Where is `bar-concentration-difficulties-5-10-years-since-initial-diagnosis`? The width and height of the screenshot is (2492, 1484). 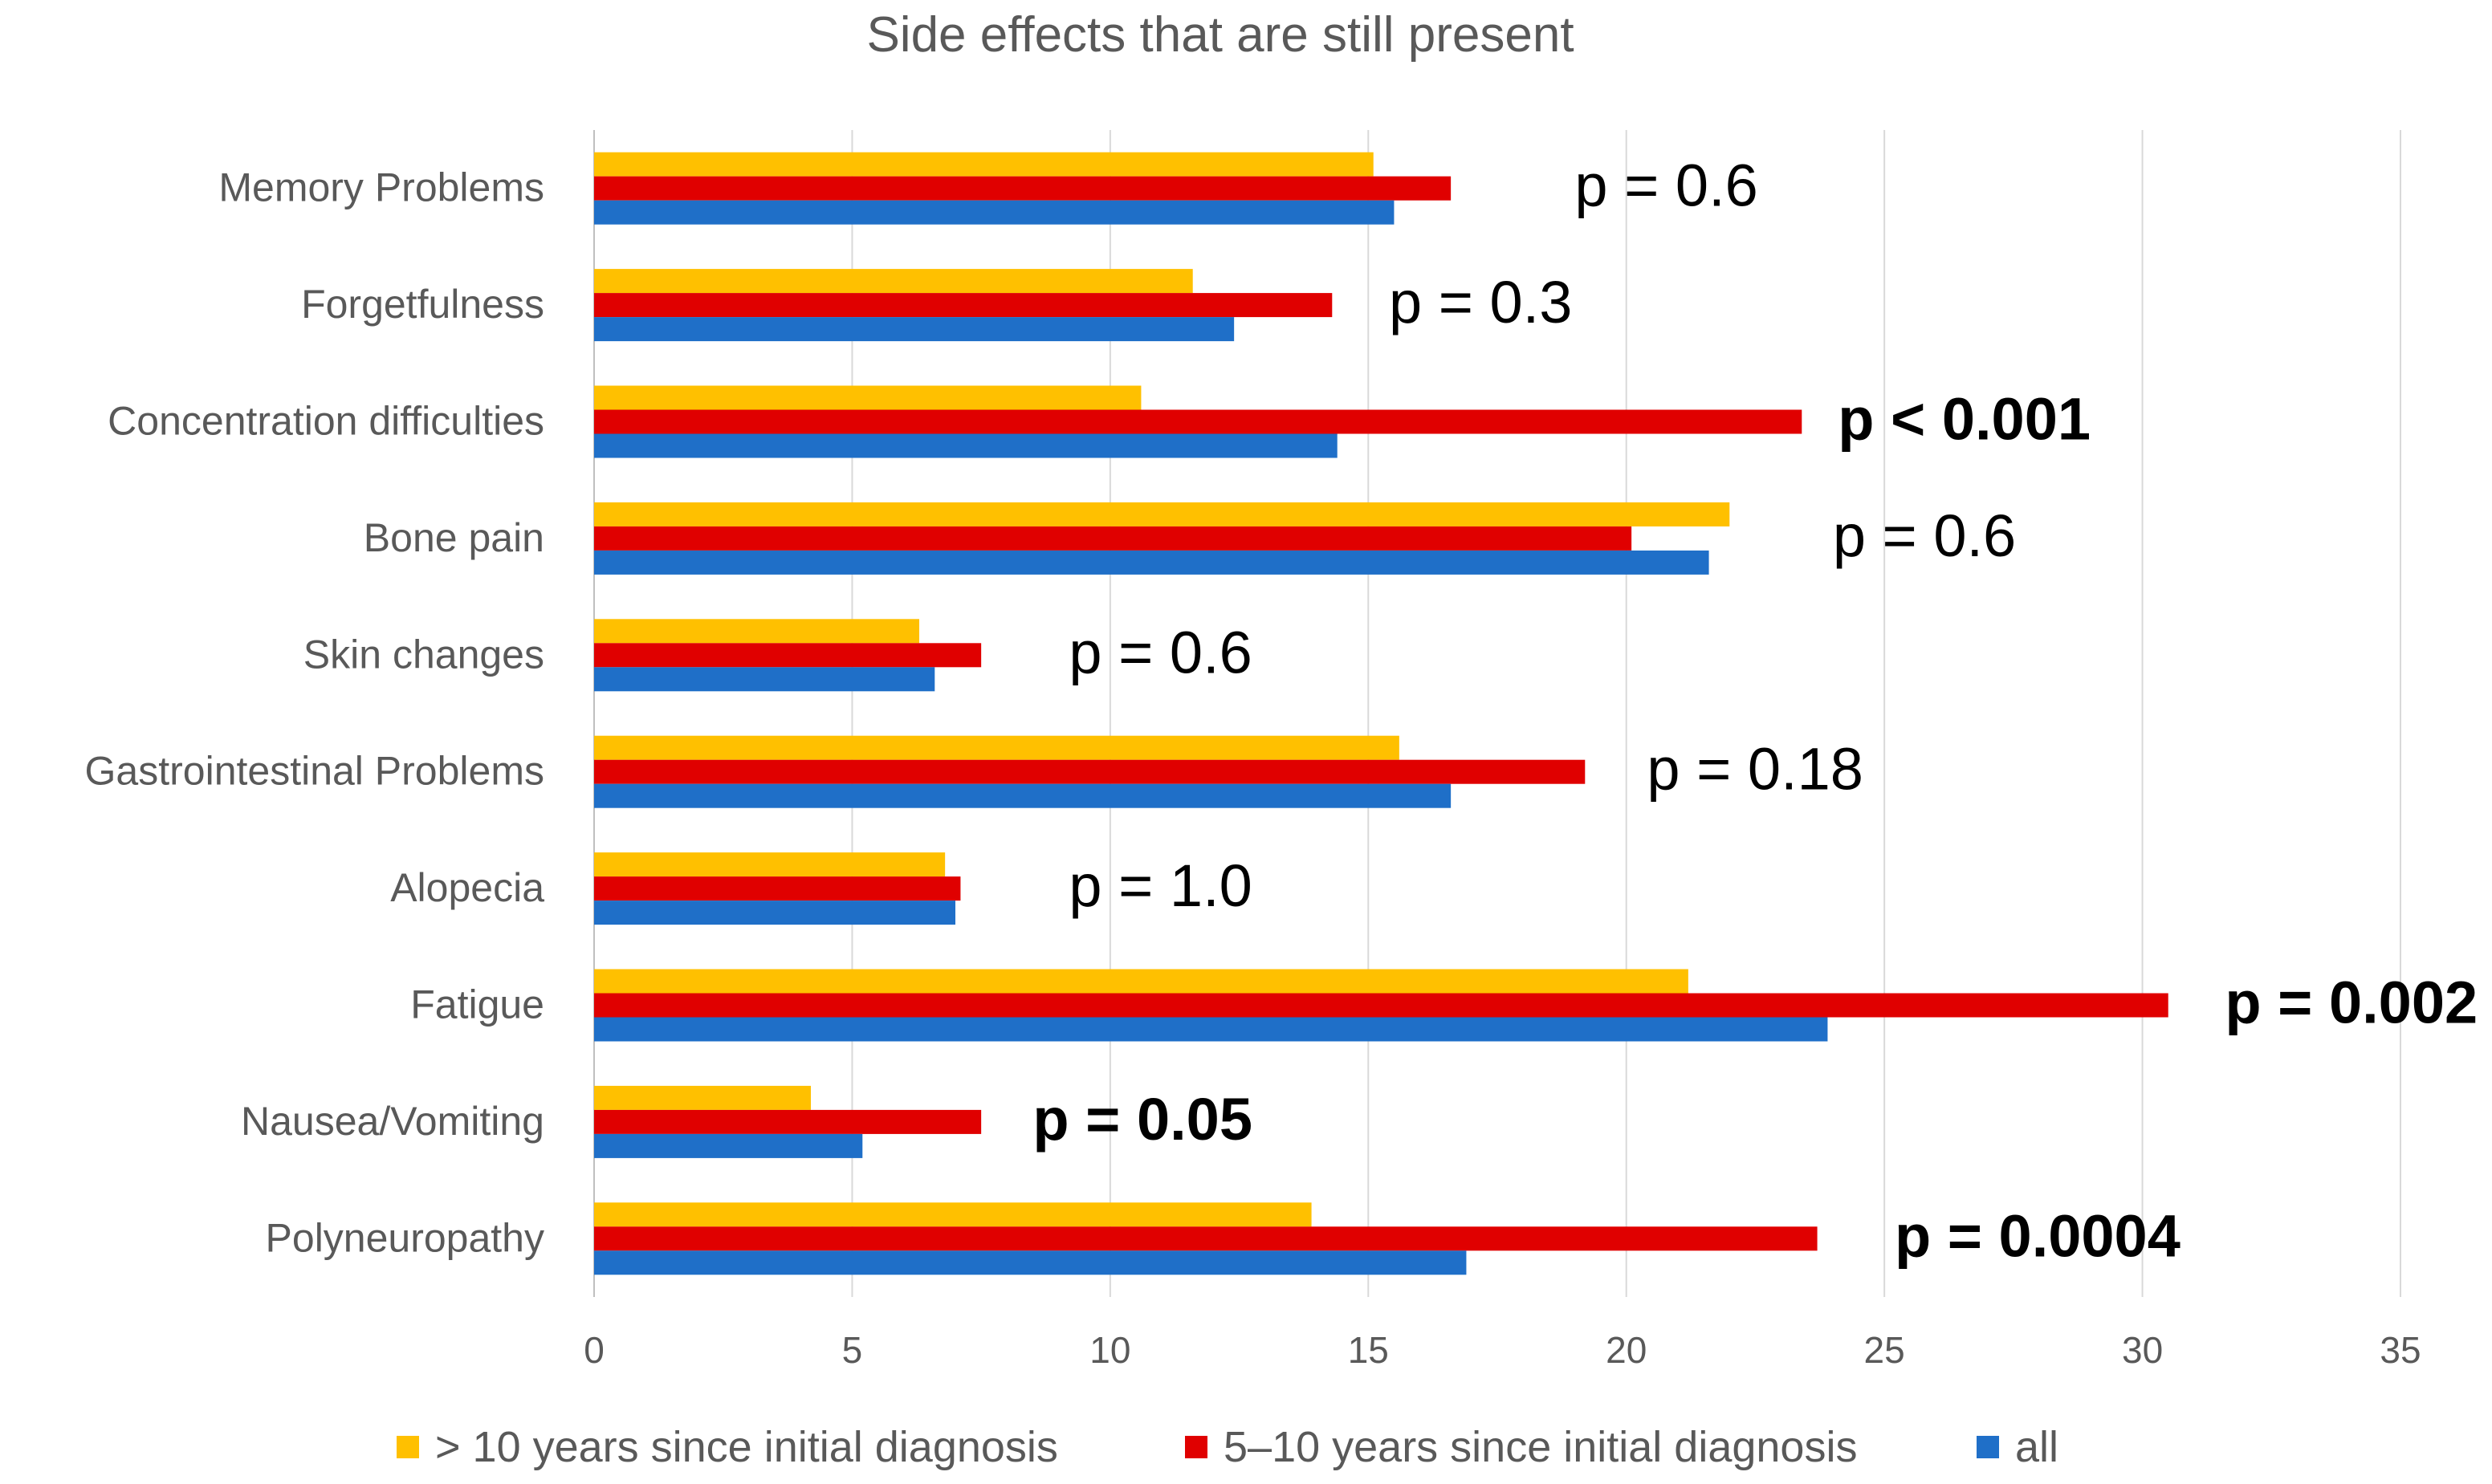 bar-concentration-difficulties-5-10-years-since-initial-diagnosis is located at coordinates (1198, 421).